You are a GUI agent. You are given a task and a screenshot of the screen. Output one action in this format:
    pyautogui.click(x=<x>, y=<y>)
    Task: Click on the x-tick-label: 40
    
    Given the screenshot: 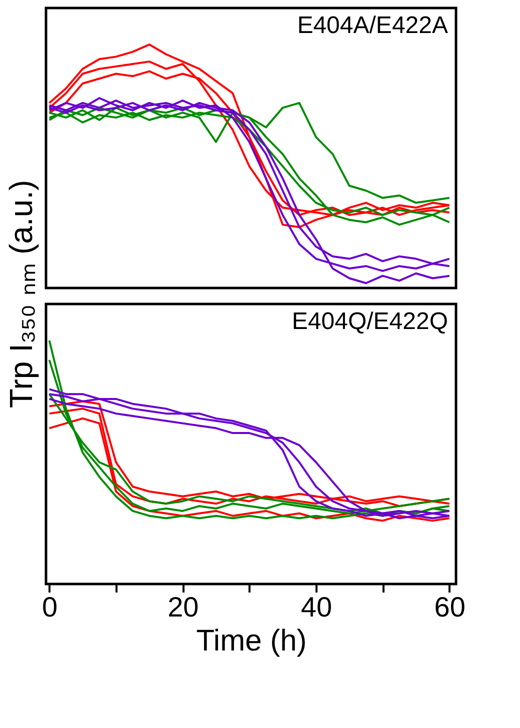 What is the action you would take?
    pyautogui.click(x=316, y=607)
    